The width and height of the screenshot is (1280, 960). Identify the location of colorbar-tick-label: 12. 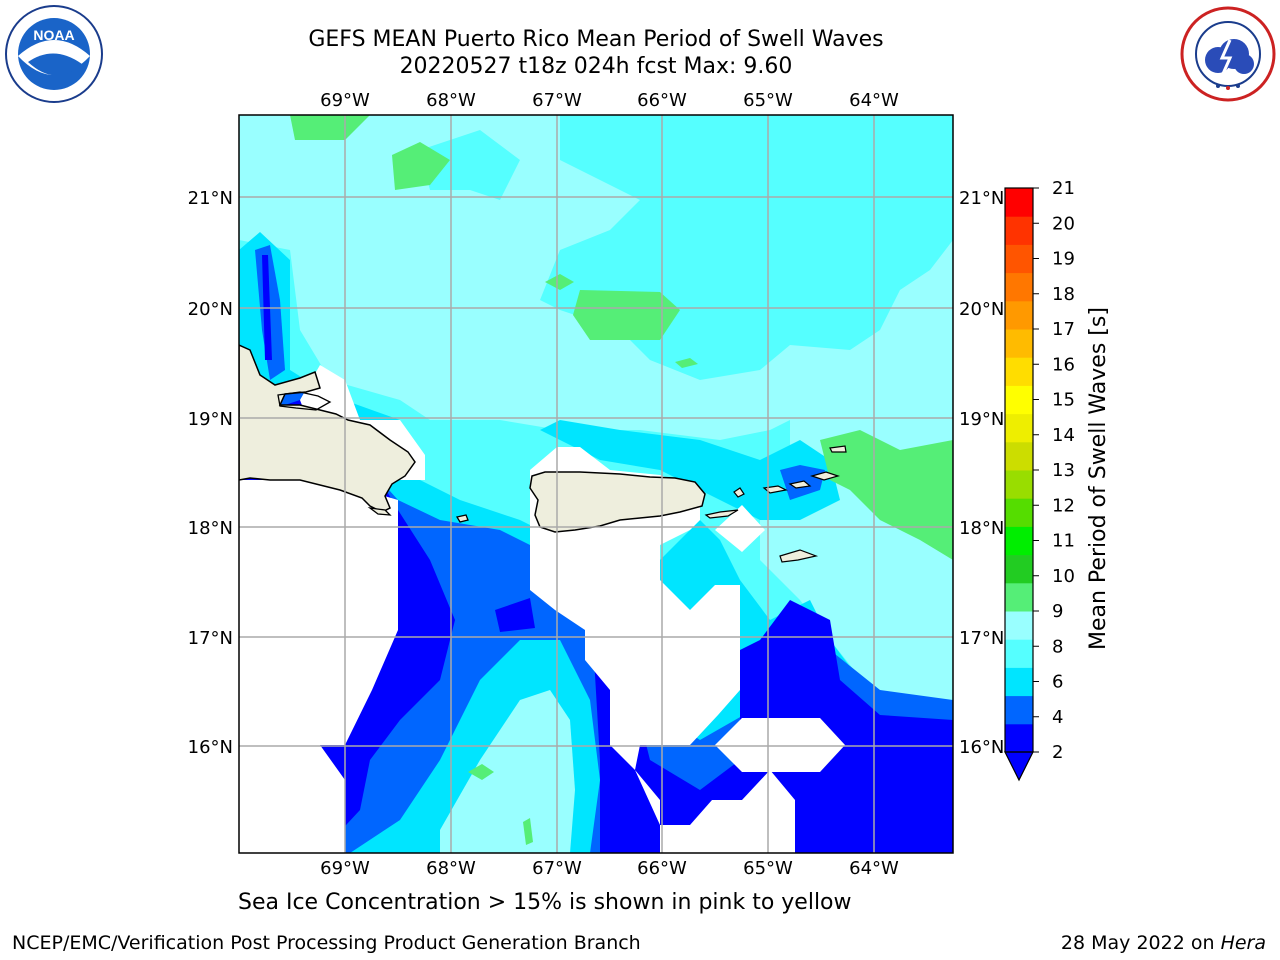
(1063, 505).